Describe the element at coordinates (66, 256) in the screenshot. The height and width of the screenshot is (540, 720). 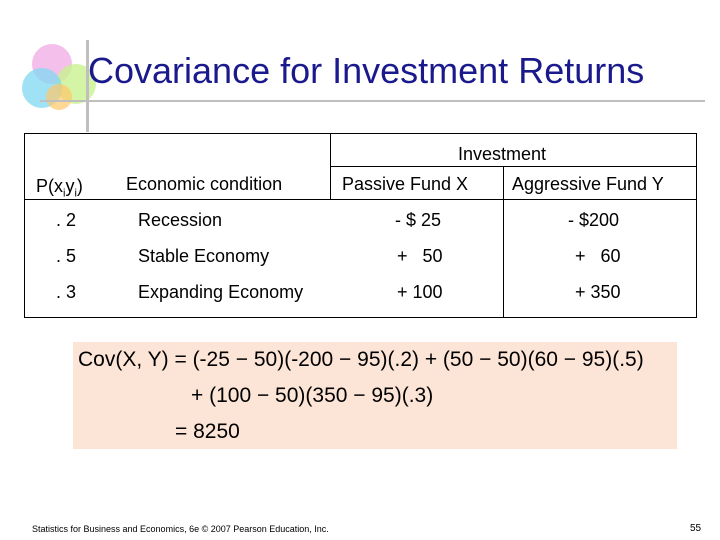
I see `row-probability: . 5` at that location.